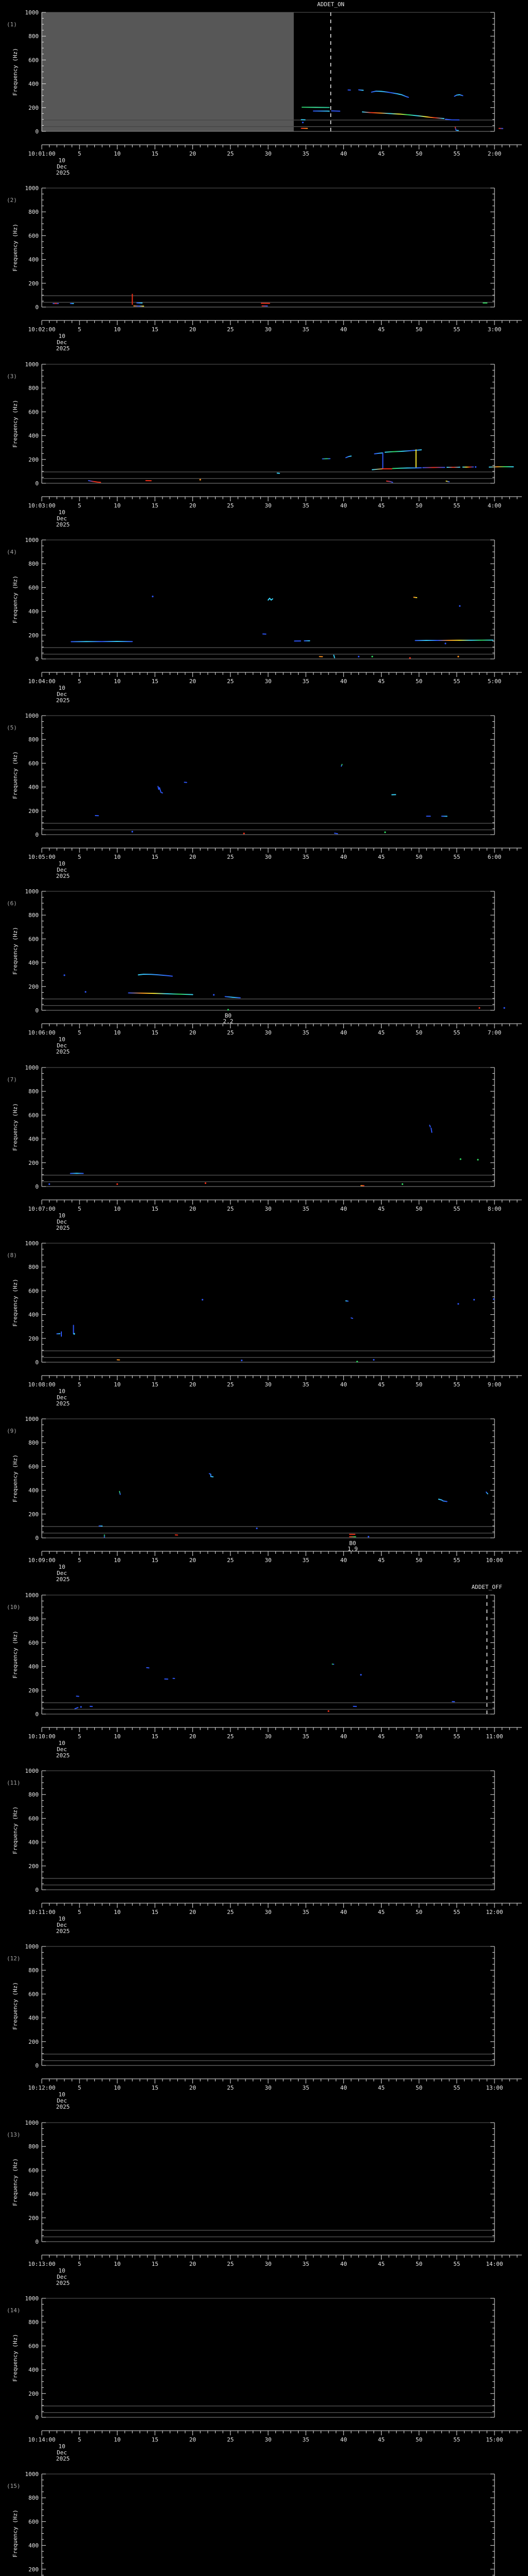  I want to click on x-tick-label: 35, so click(306, 681).